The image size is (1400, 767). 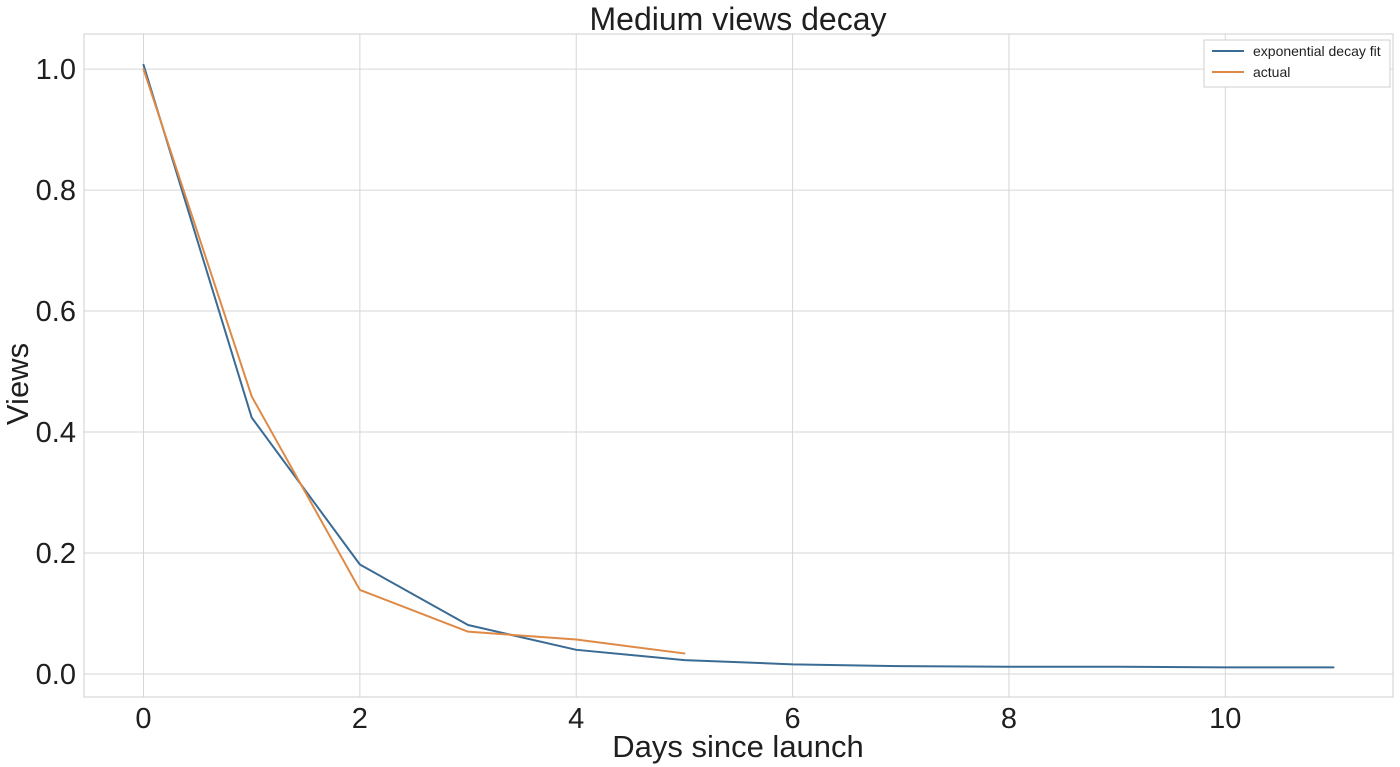 I want to click on y-axis-label: Views, so click(x=17, y=384).